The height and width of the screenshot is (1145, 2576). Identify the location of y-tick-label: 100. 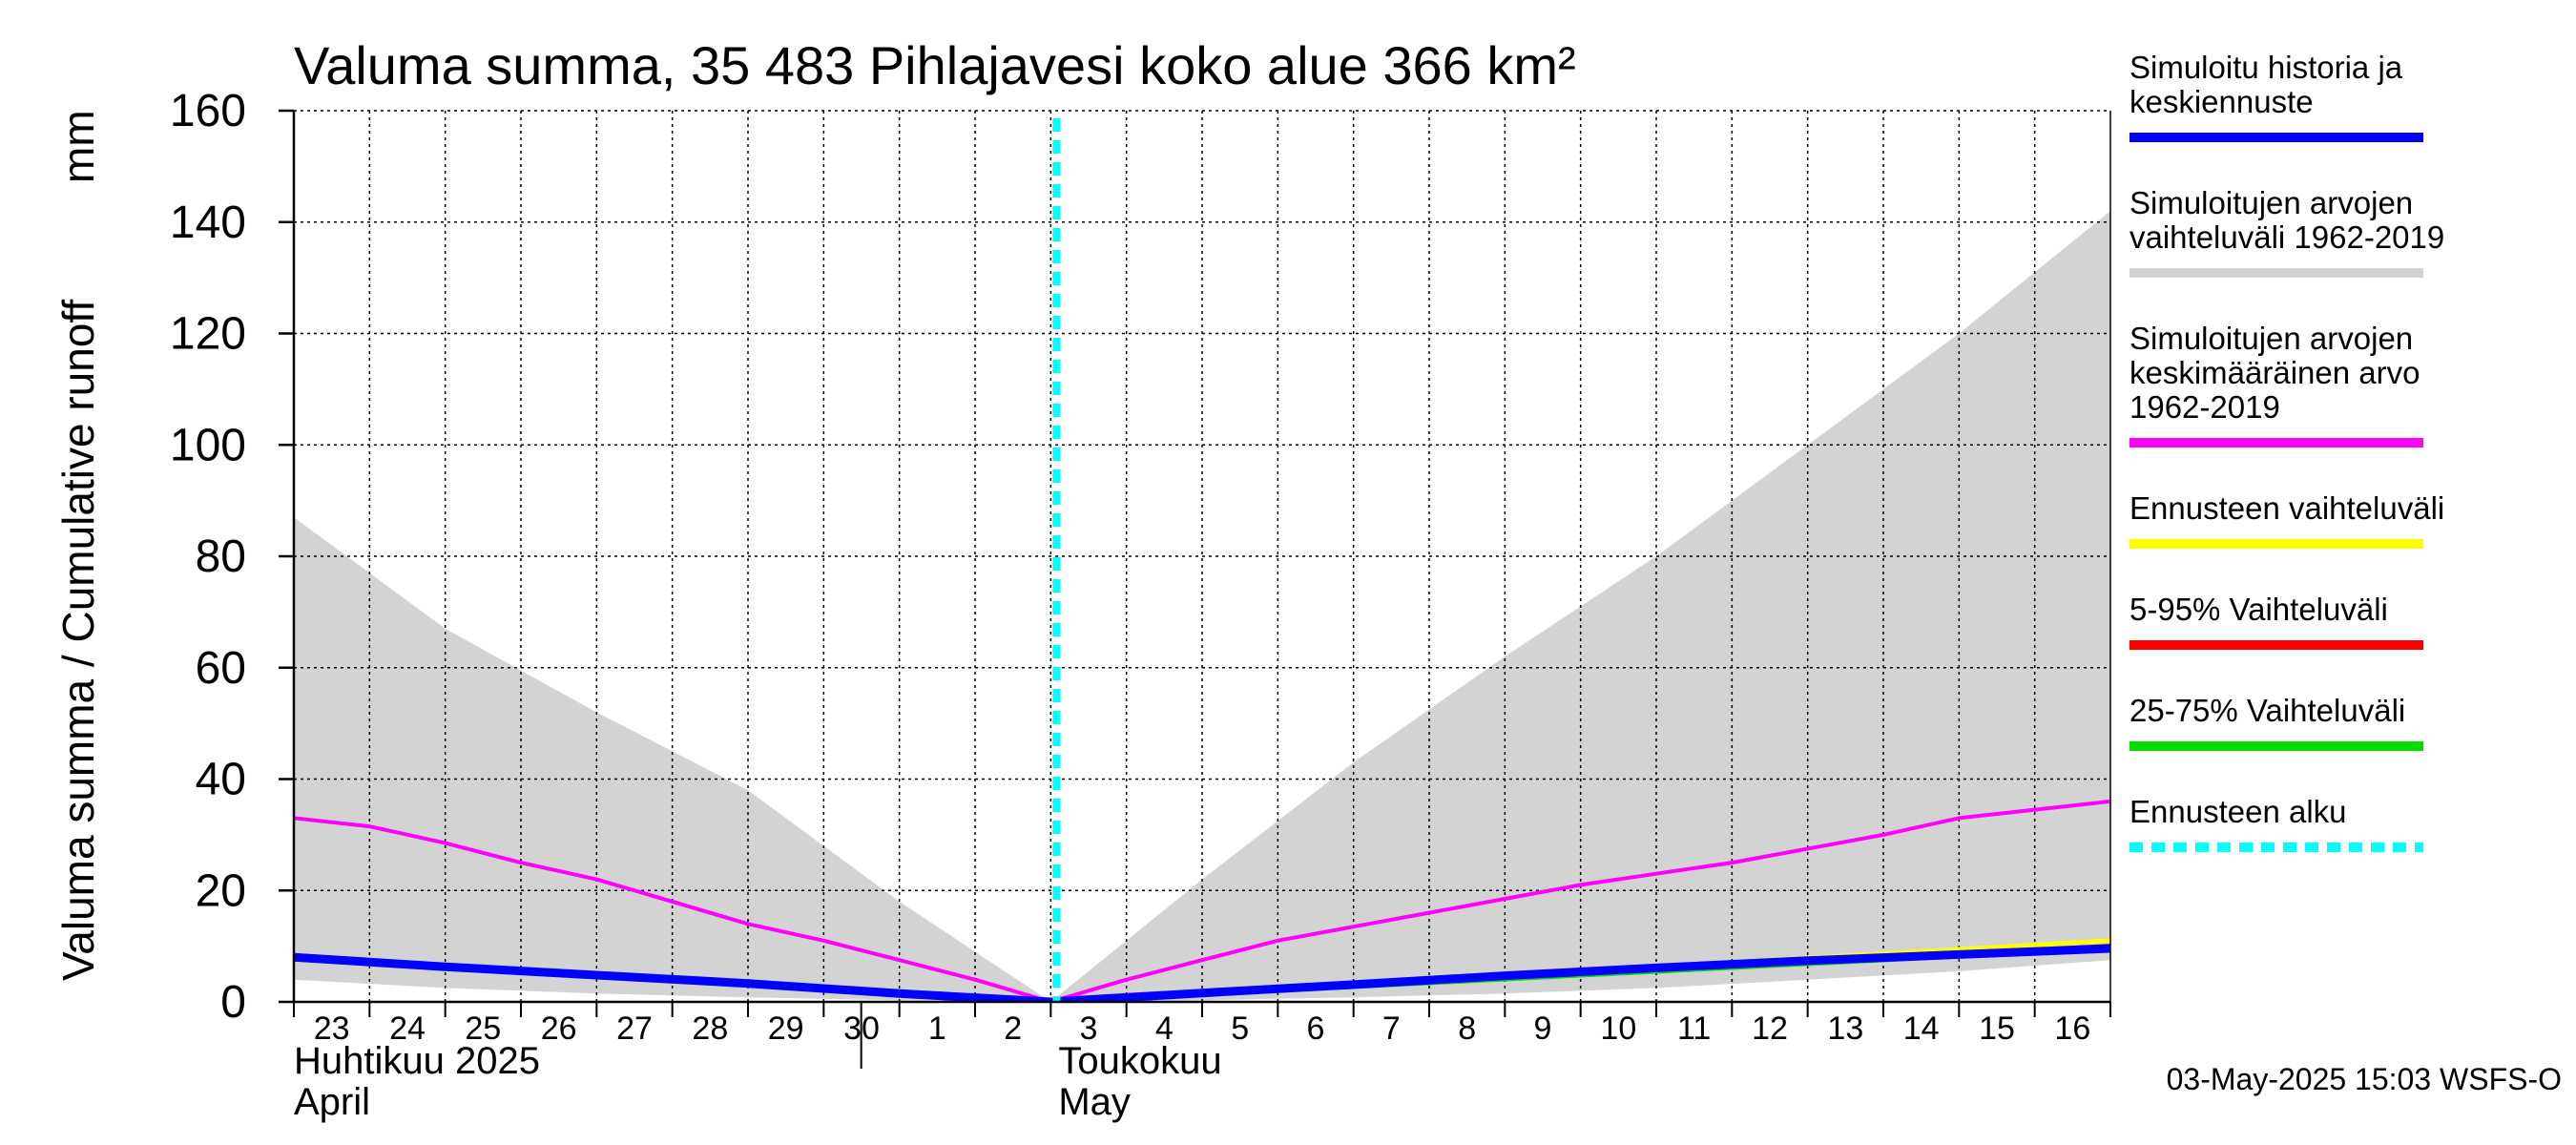
(208, 445).